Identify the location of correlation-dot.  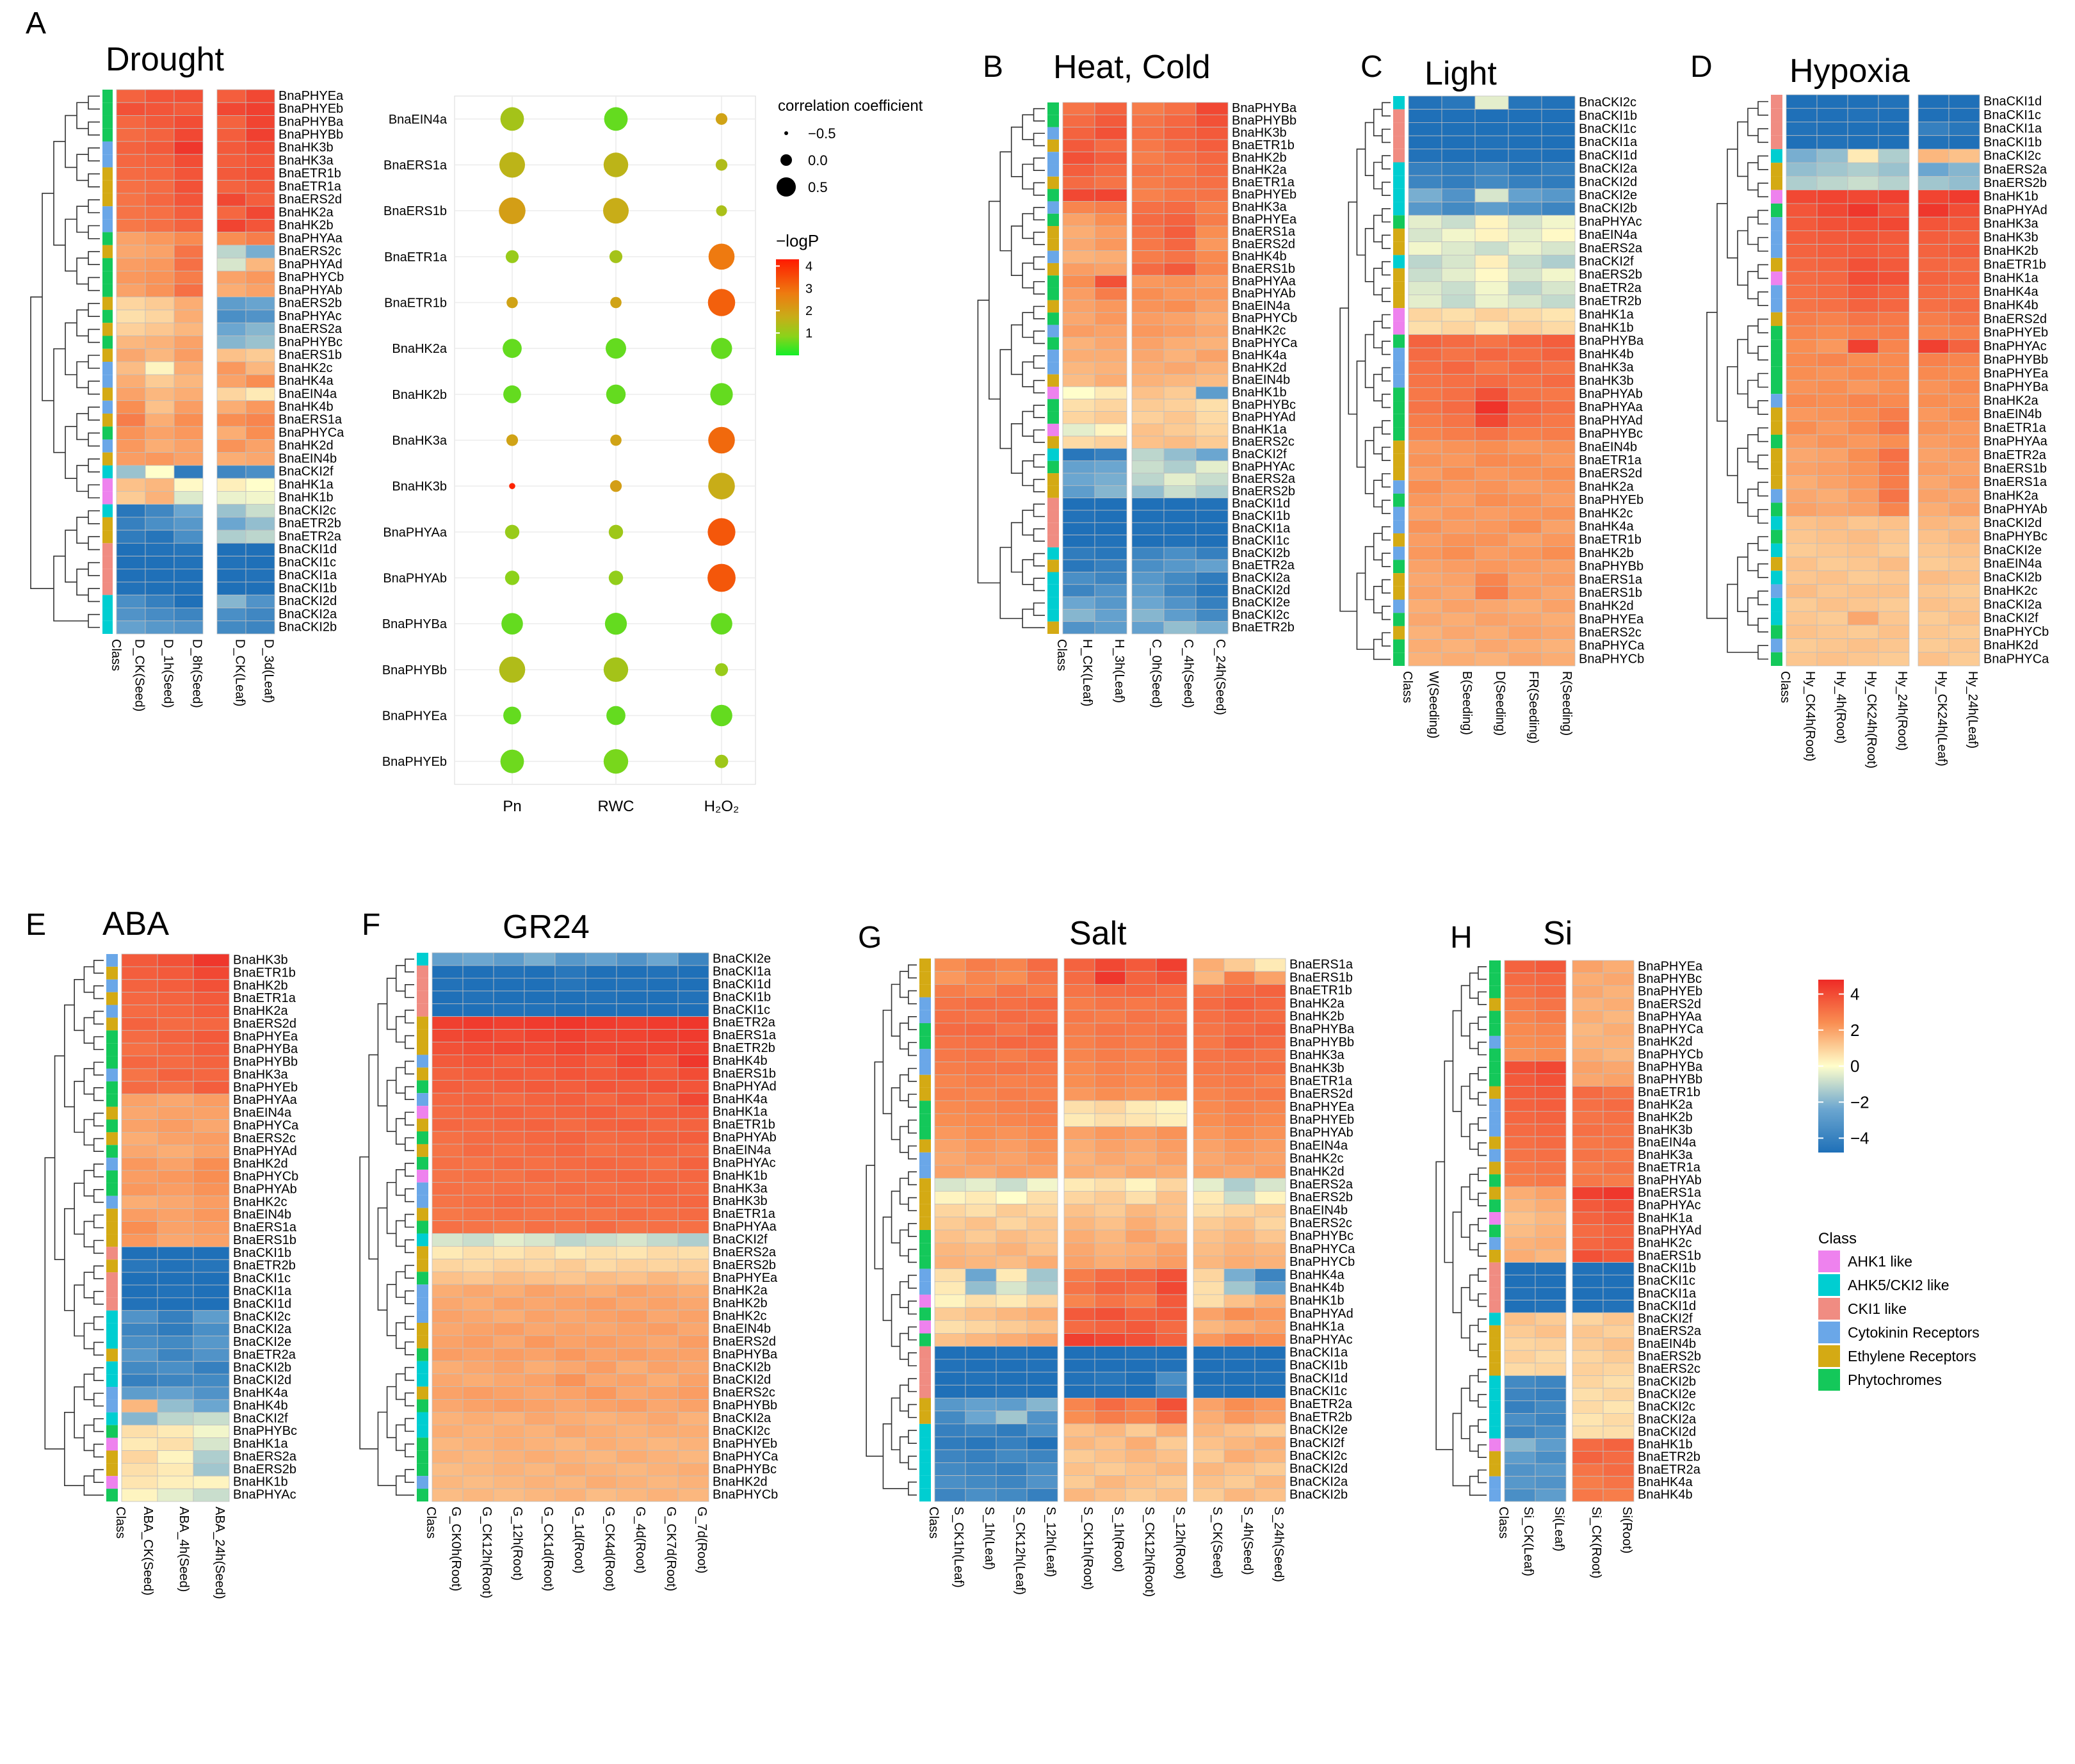
(512, 624).